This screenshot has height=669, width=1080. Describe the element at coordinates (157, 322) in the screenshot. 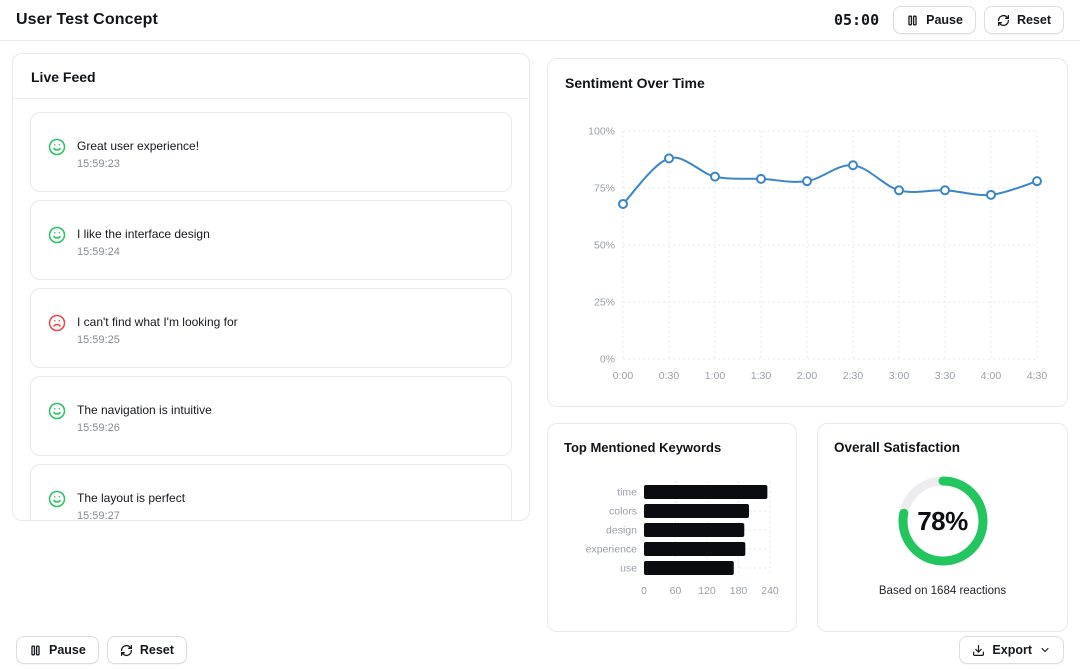

I see `feed-item-text: I can't find what I'm looking for` at that location.